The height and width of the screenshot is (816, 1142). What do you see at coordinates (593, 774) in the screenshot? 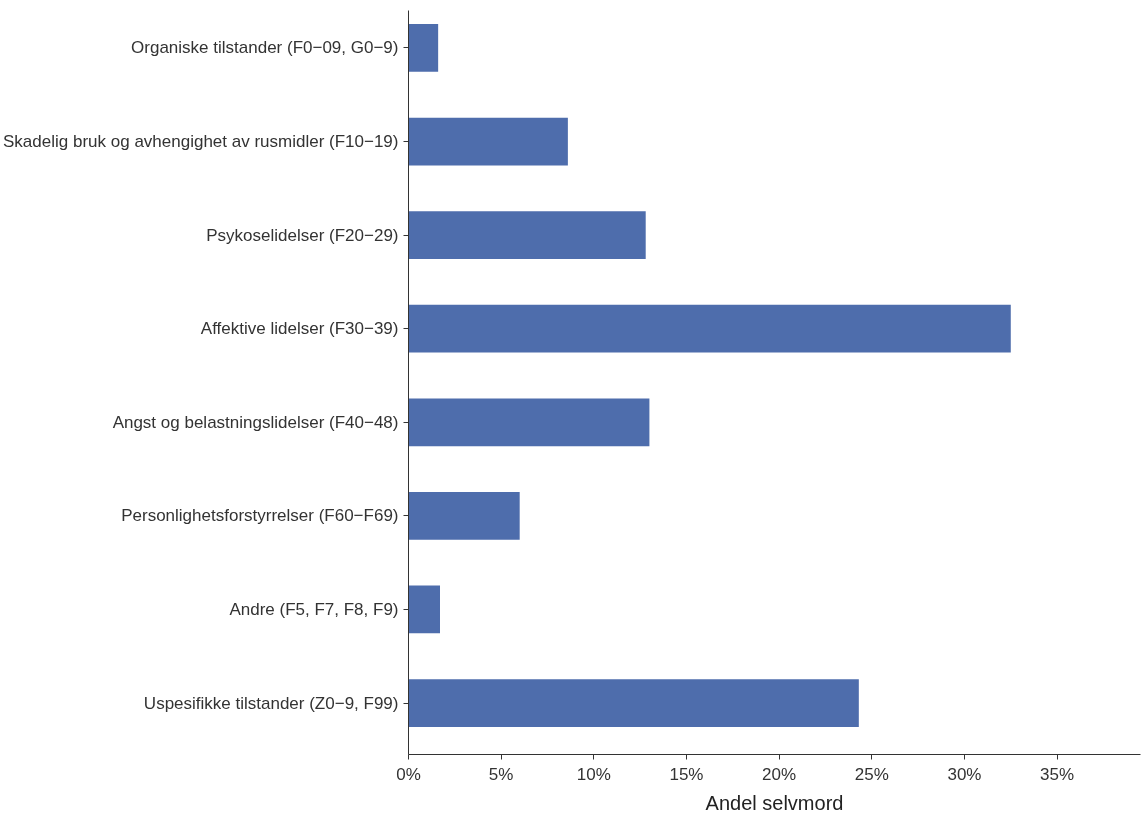
I see `x-tick-label: 10%` at bounding box center [593, 774].